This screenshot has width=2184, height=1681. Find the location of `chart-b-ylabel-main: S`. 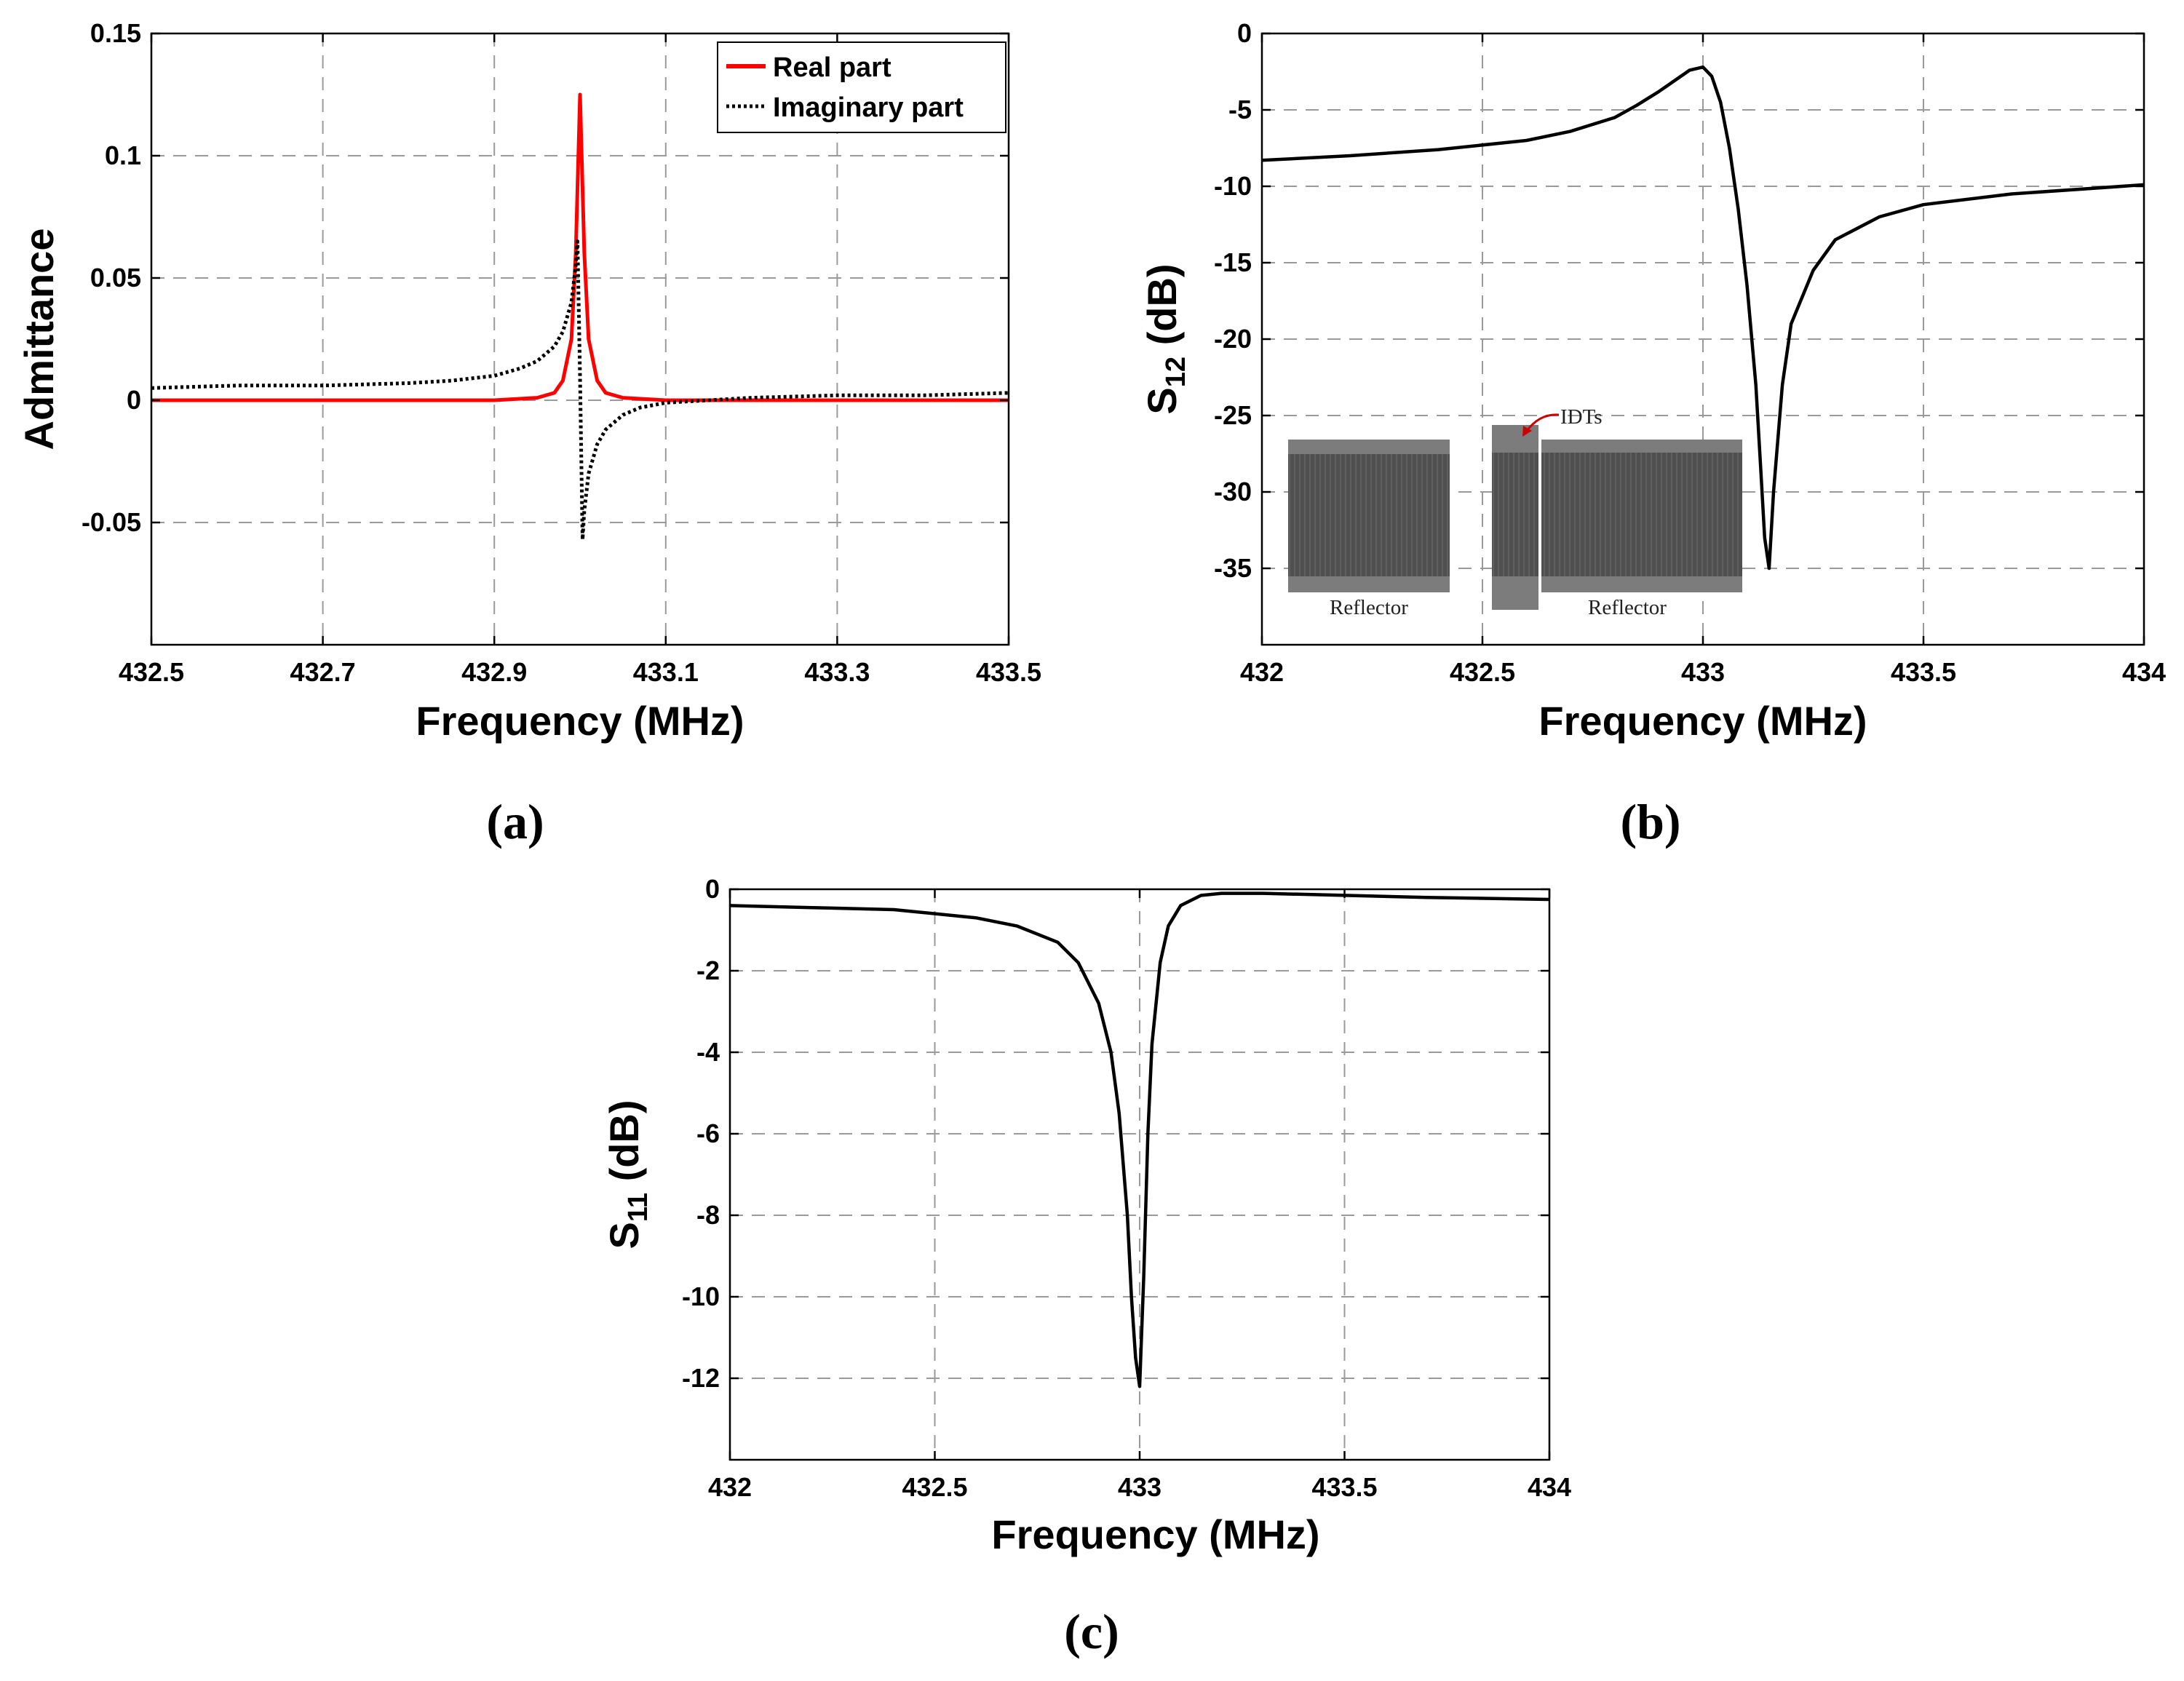

chart-b-ylabel-main: S is located at coordinates (1162, 400).